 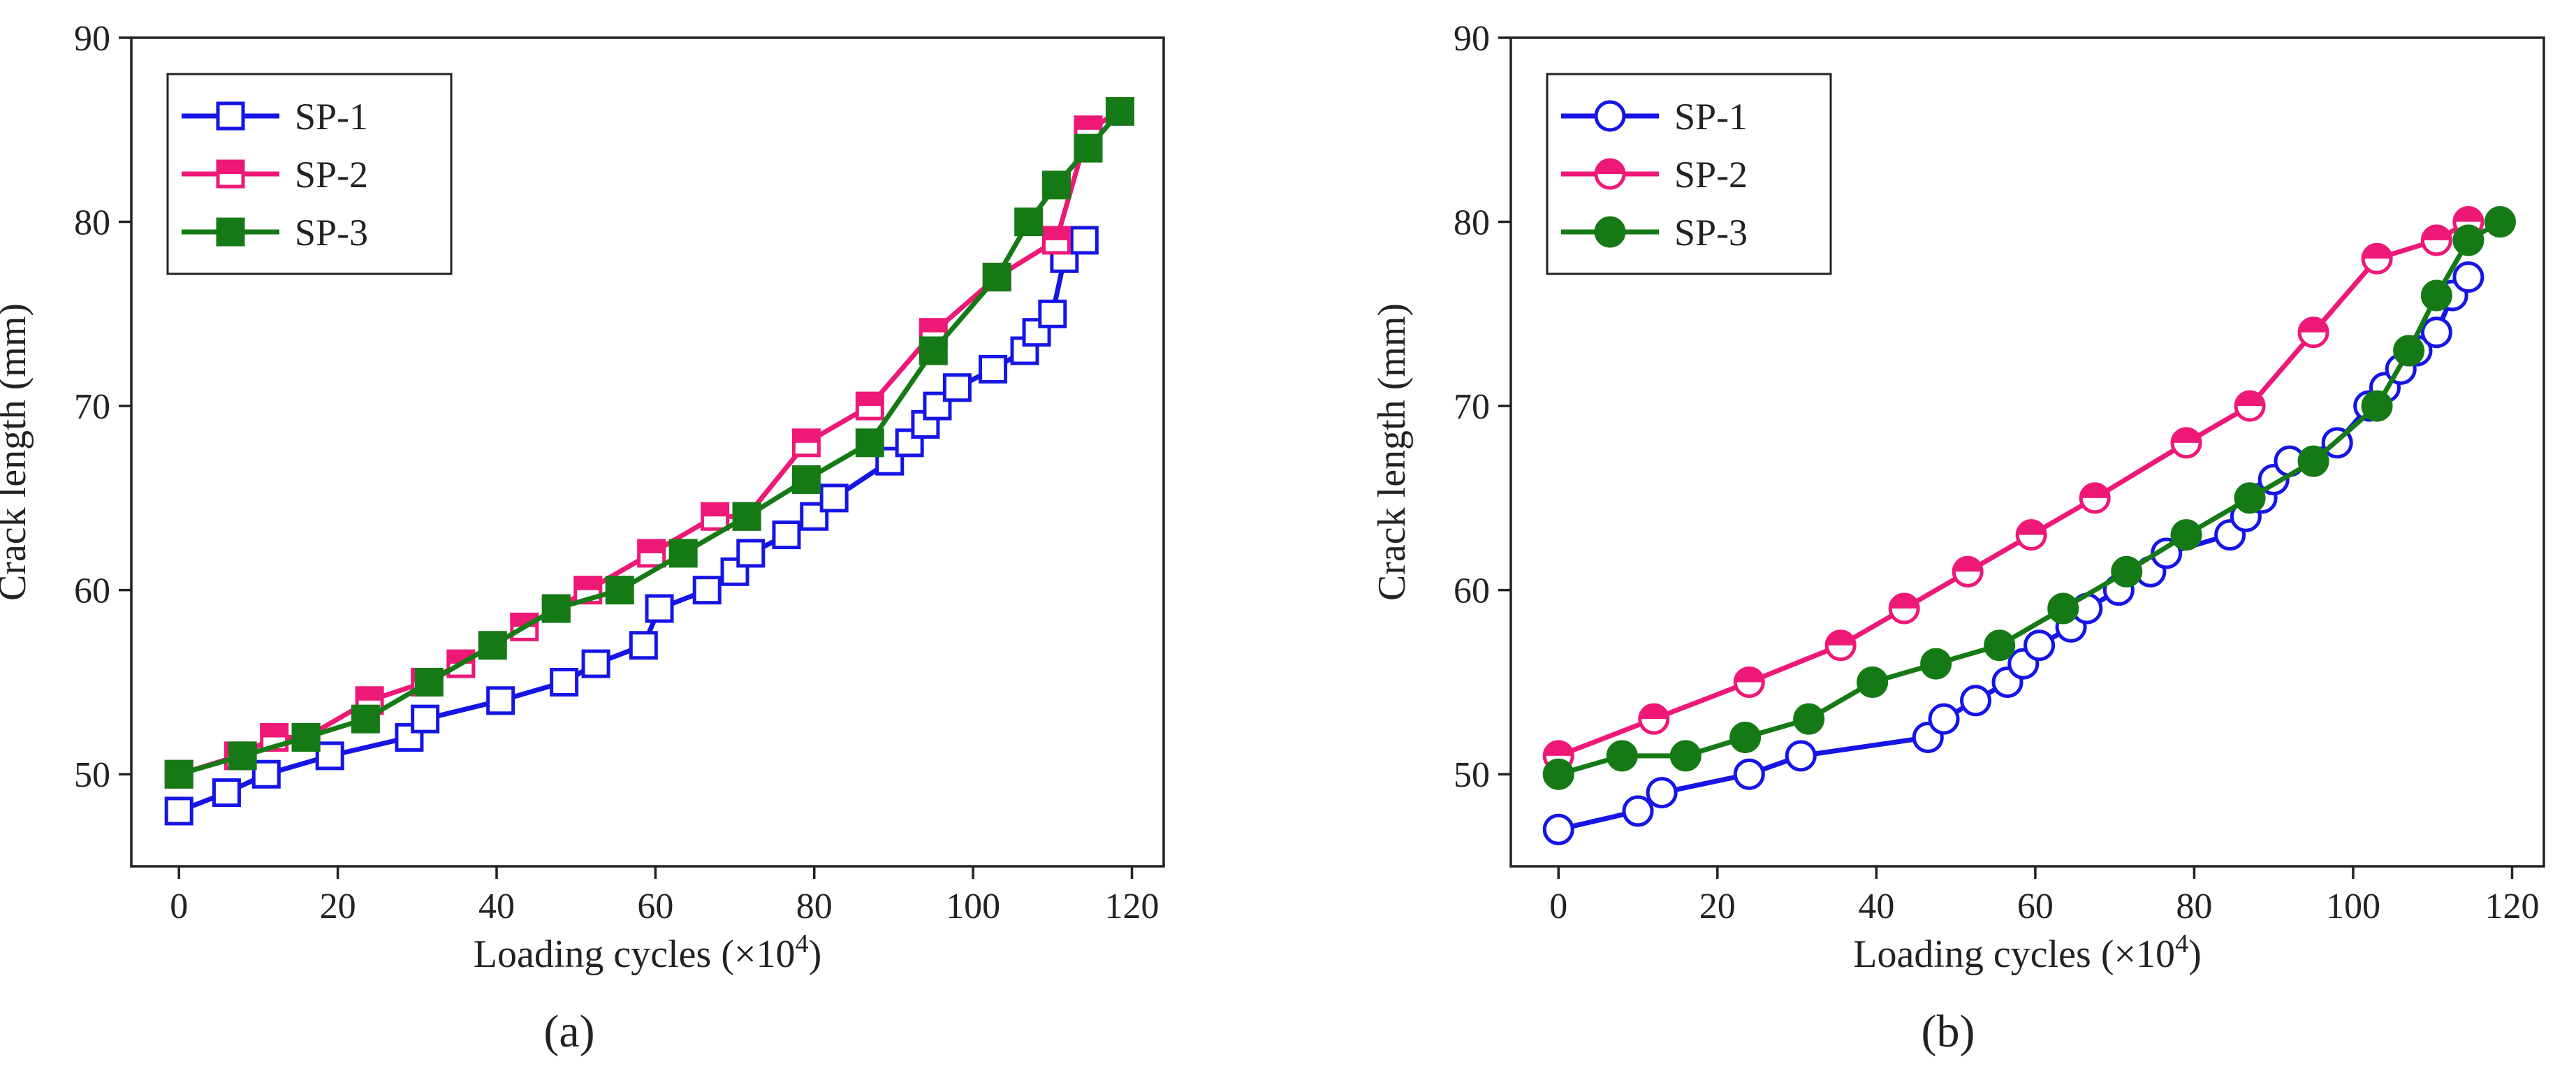 What do you see at coordinates (2194, 906) in the screenshot?
I see `x-tick-label: 80` at bounding box center [2194, 906].